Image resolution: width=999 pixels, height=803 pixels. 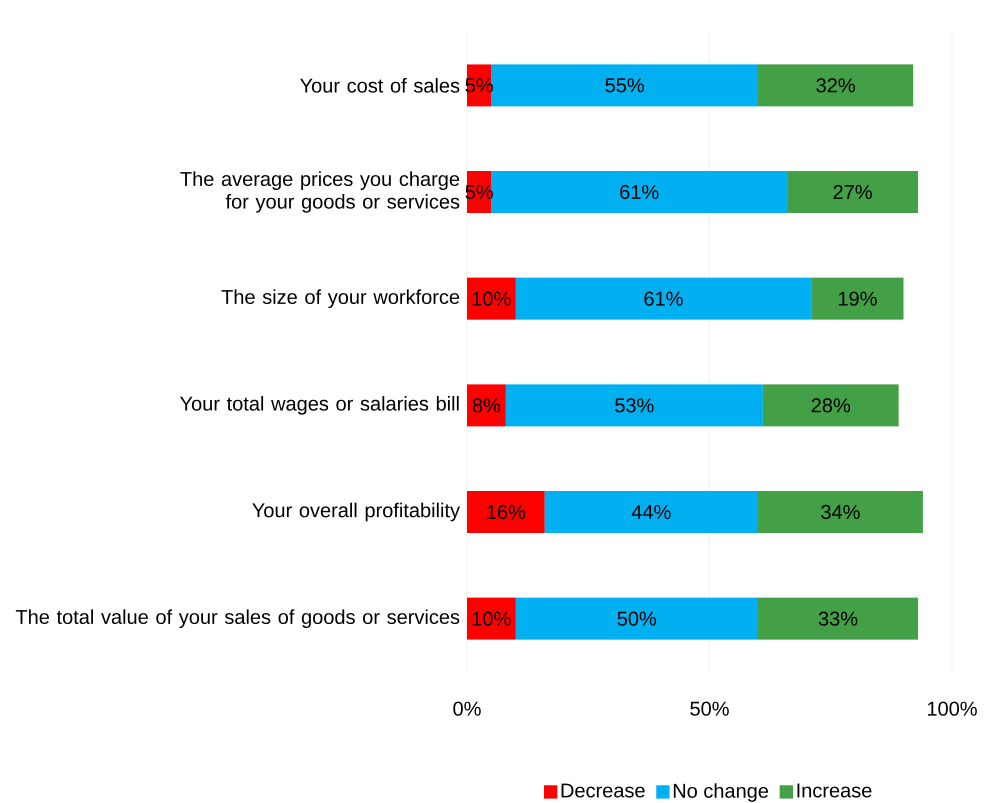 What do you see at coordinates (238, 618) in the screenshot?
I see `y-tick-label: The total value of your sales of goods or services` at bounding box center [238, 618].